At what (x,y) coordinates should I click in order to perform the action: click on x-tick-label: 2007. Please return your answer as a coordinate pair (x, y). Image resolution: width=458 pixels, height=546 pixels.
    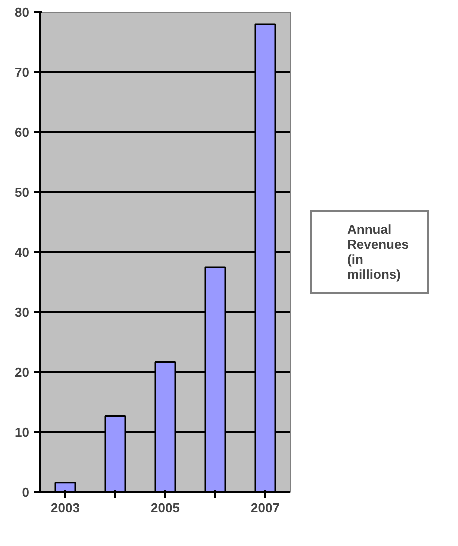
    Looking at the image, I should click on (265, 508).